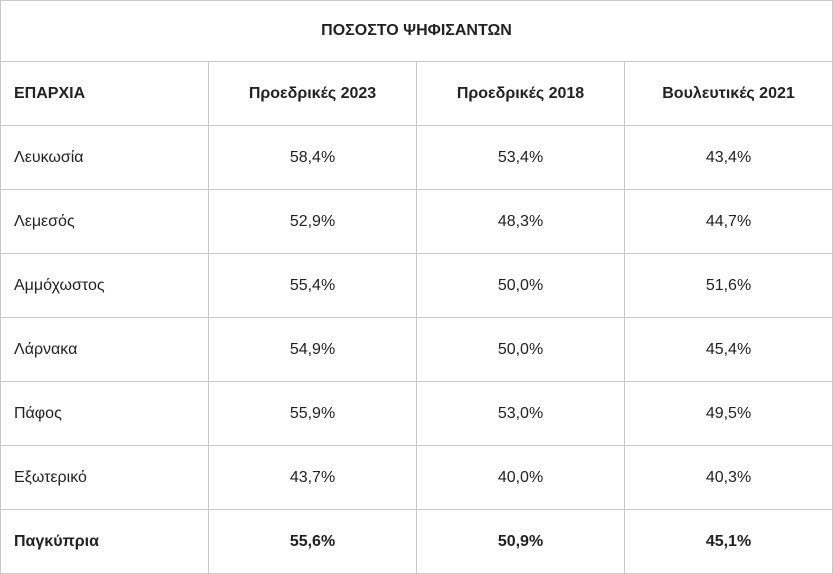 This screenshot has height=574, width=833. Describe the element at coordinates (728, 541) in the screenshot. I see `total-2021: 45,1%` at that location.